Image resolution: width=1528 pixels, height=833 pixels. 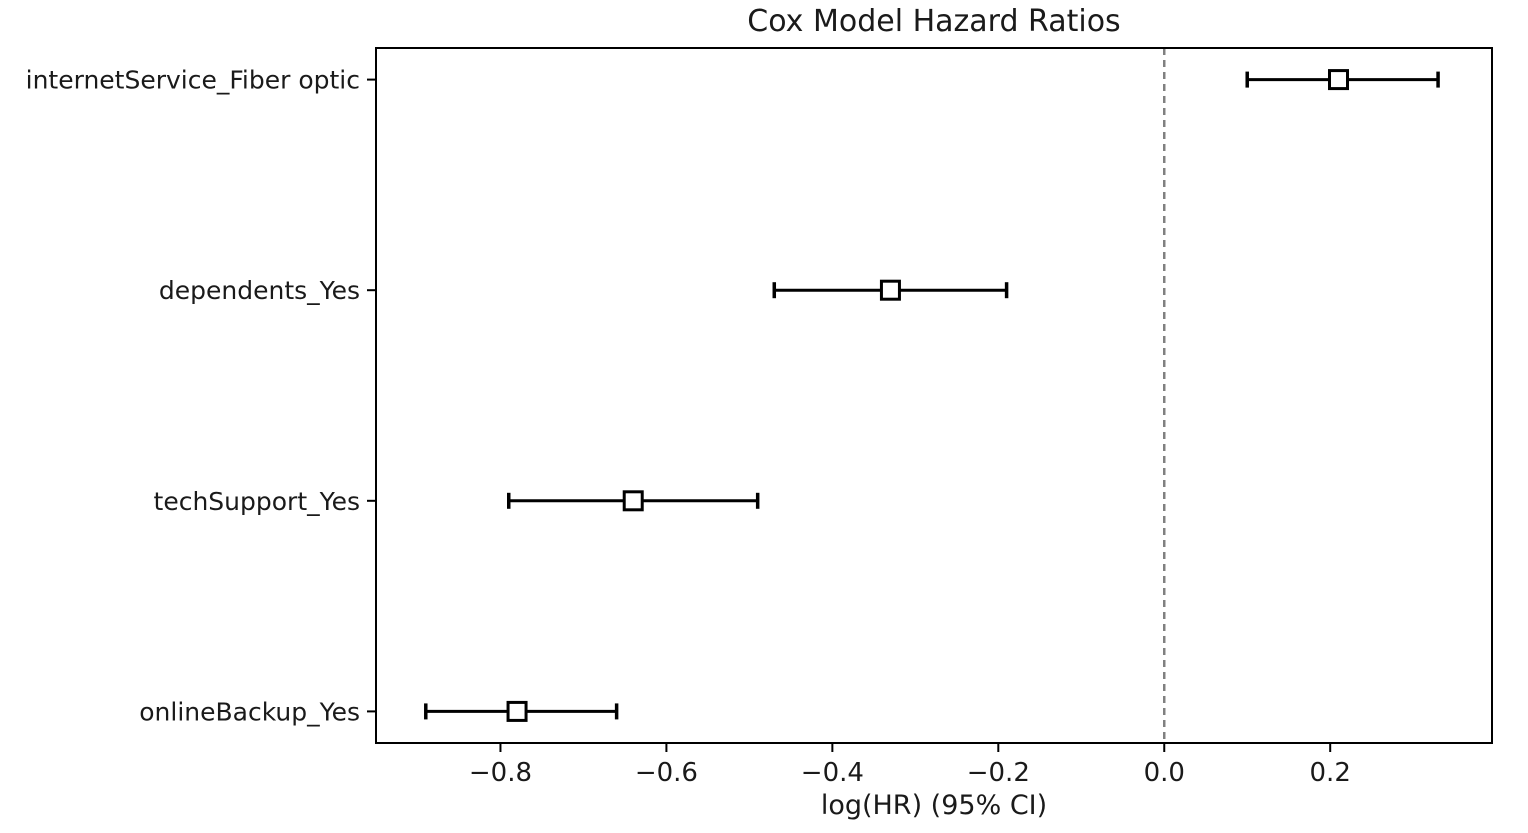 I want to click on chart-title: Cox Model Hazard Ratios, so click(x=934, y=21).